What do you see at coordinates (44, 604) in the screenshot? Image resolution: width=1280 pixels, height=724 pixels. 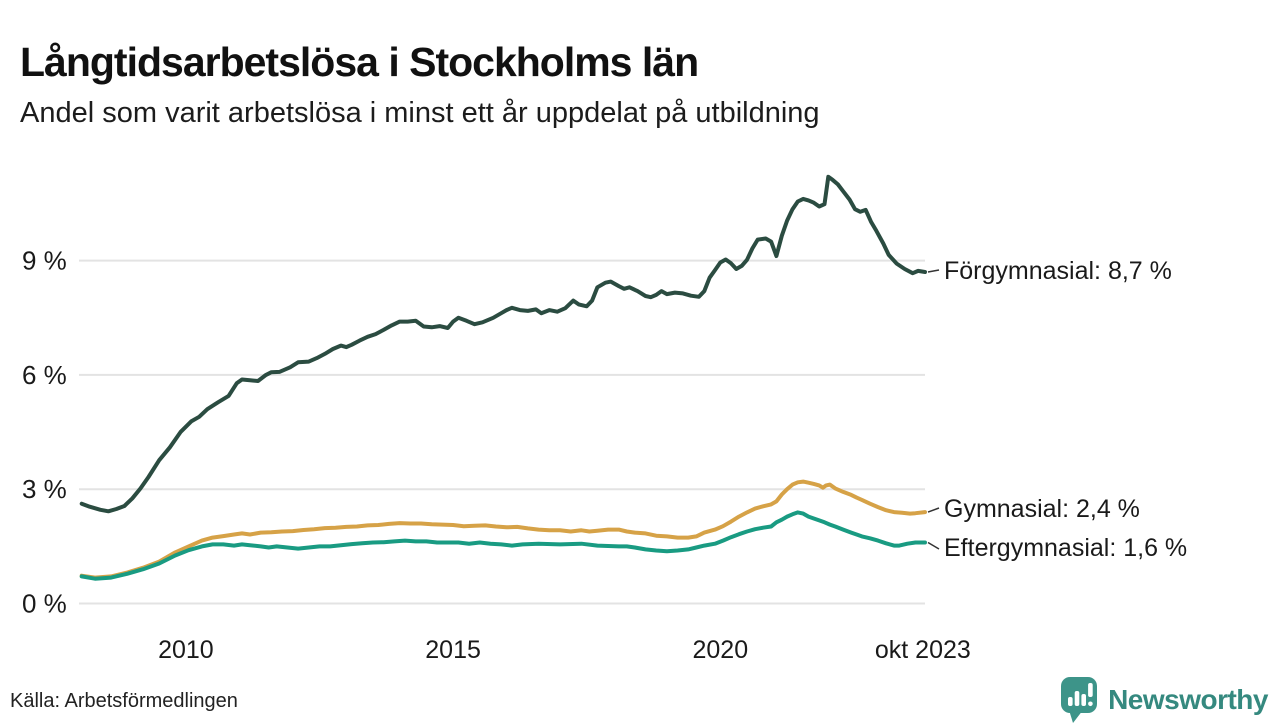 I see `y-tick-label: 0 %` at bounding box center [44, 604].